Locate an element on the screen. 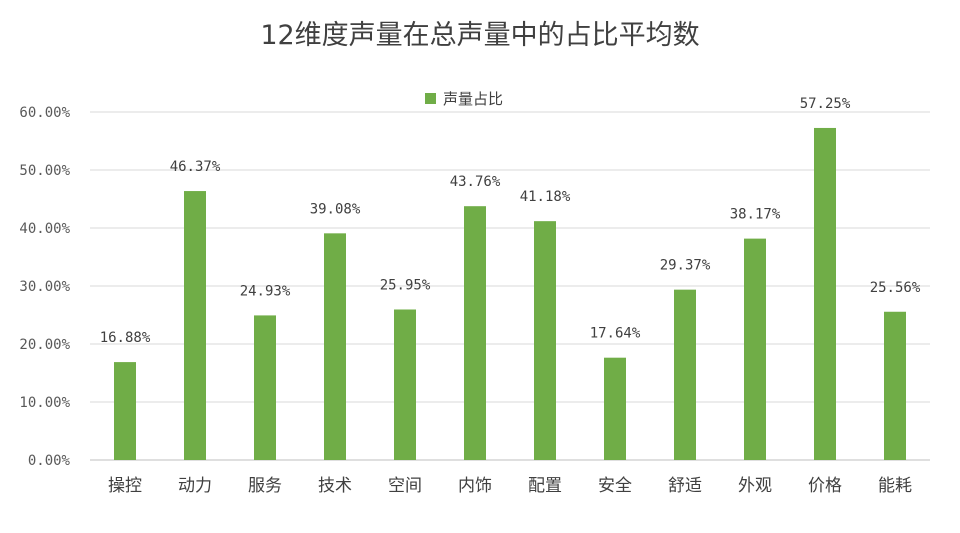 The width and height of the screenshot is (960, 533). data-label: 25.95% is located at coordinates (405, 285).